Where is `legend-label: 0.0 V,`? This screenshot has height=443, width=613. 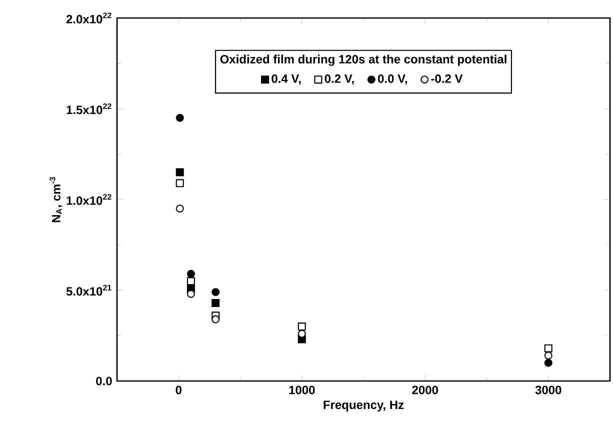 legend-label: 0.0 V, is located at coordinates (393, 79).